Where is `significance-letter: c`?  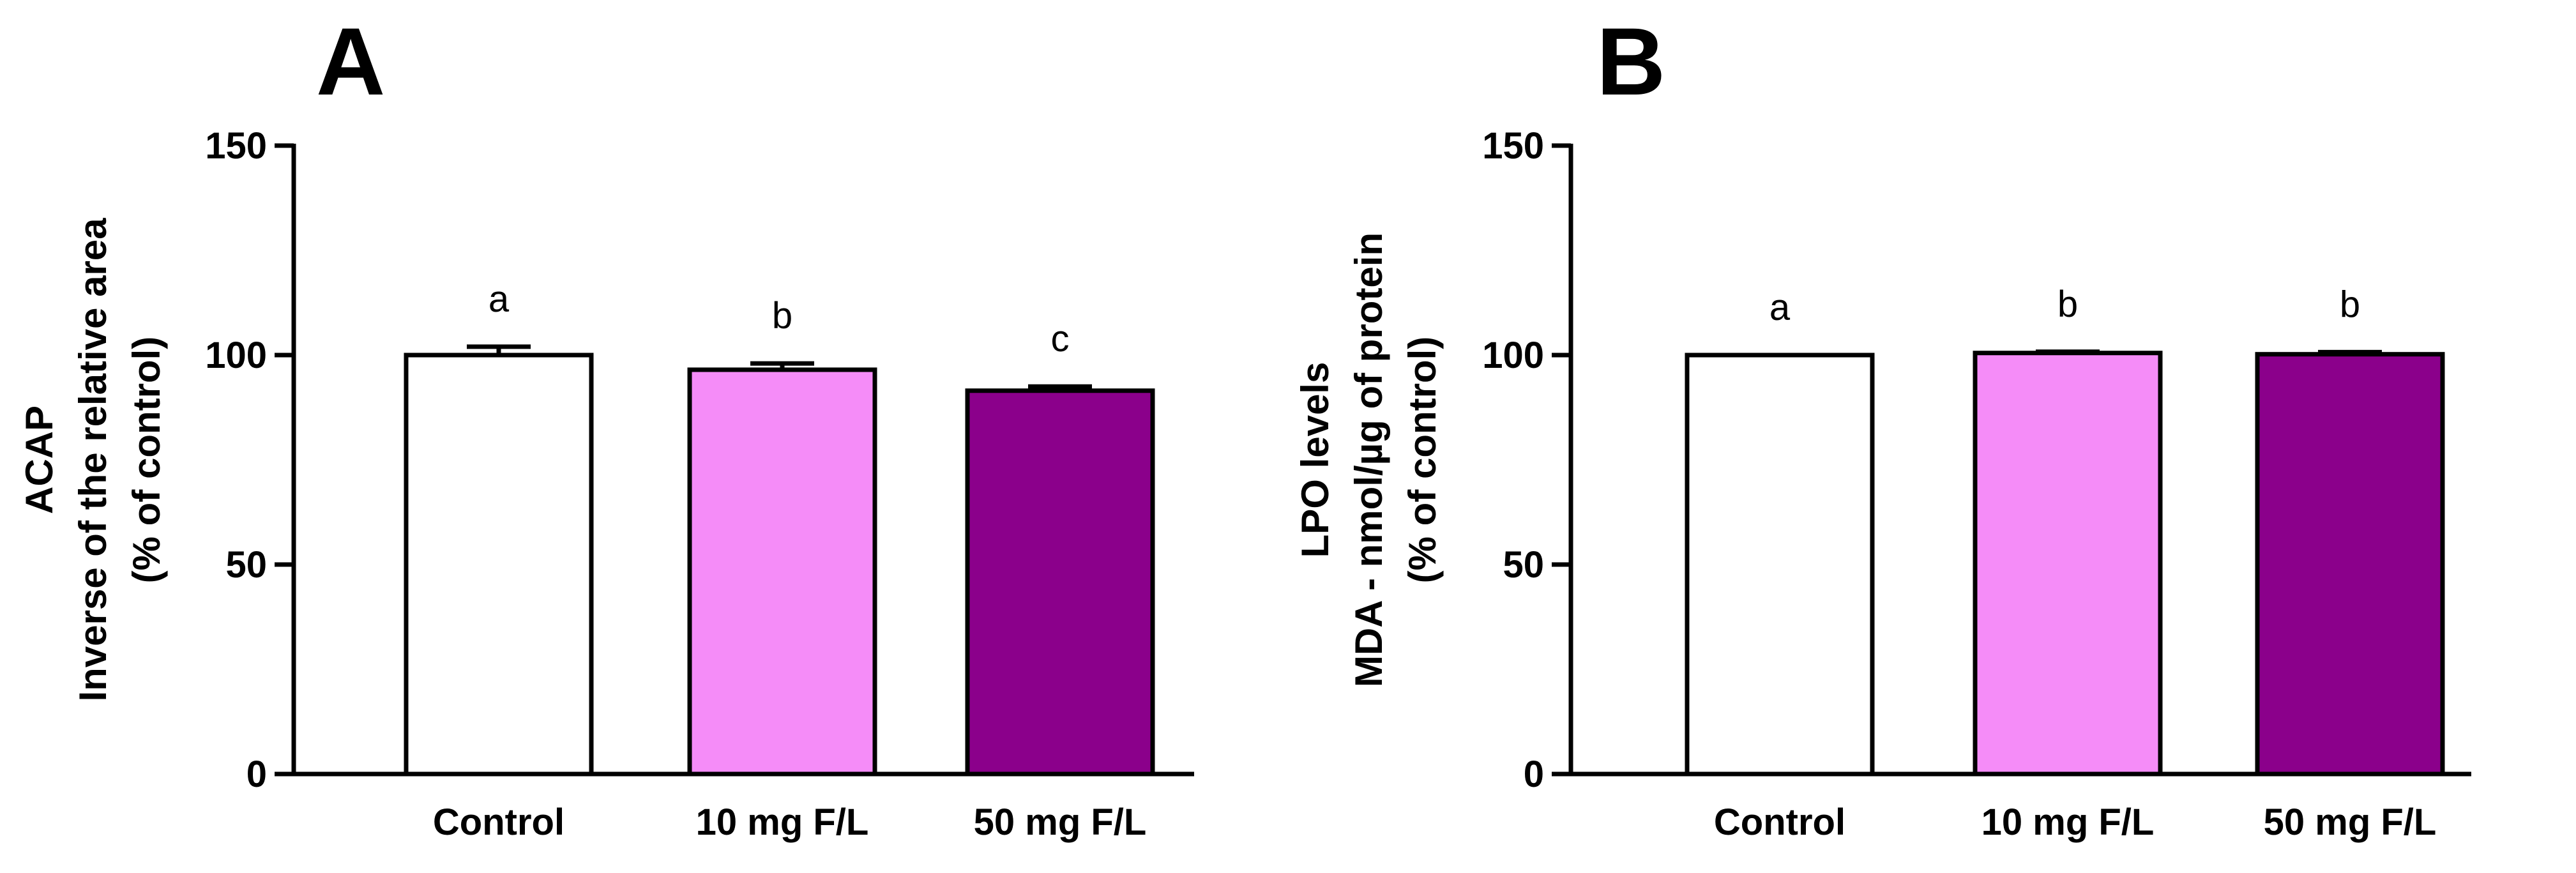 significance-letter: c is located at coordinates (1060, 339).